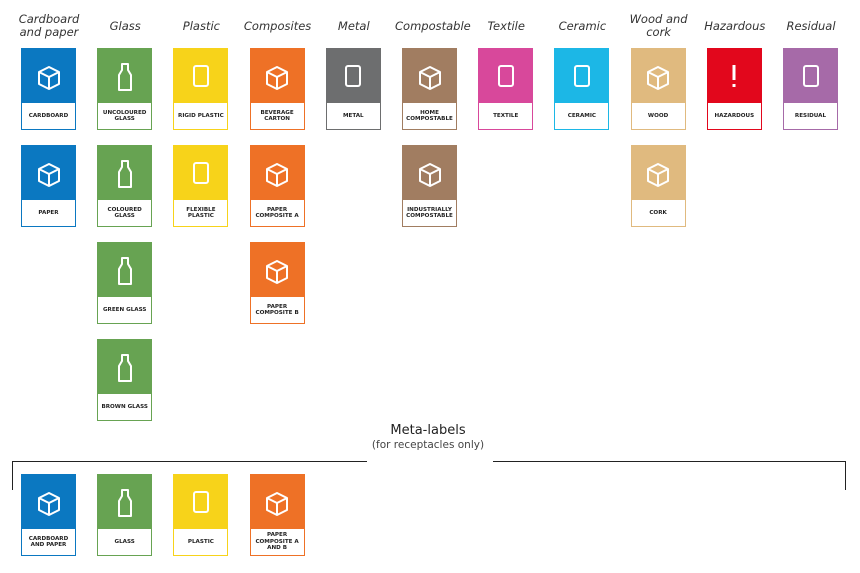 This screenshot has height=573, width=860. What do you see at coordinates (428, 430) in the screenshot?
I see `meta-title: Meta-labels` at bounding box center [428, 430].